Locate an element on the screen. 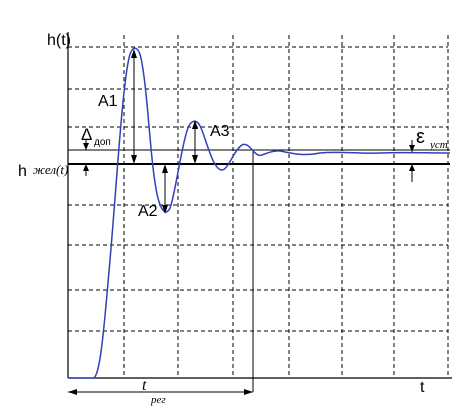 The height and width of the screenshot is (418, 467). delta-arrowhead-lower is located at coordinates (86, 167).